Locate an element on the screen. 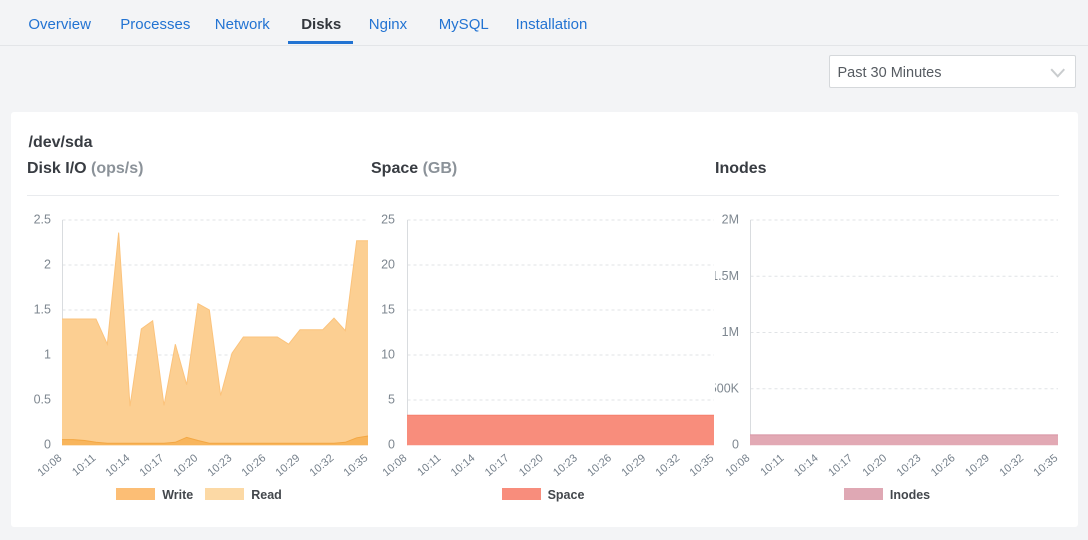 This screenshot has width=1088, height=540. svg-text: 2M is located at coordinates (730, 219).